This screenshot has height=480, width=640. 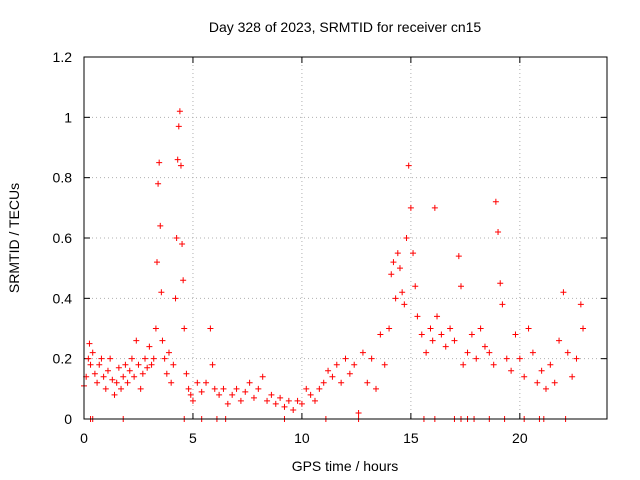 I want to click on y-tick-label: 0.4, so click(x=63, y=298).